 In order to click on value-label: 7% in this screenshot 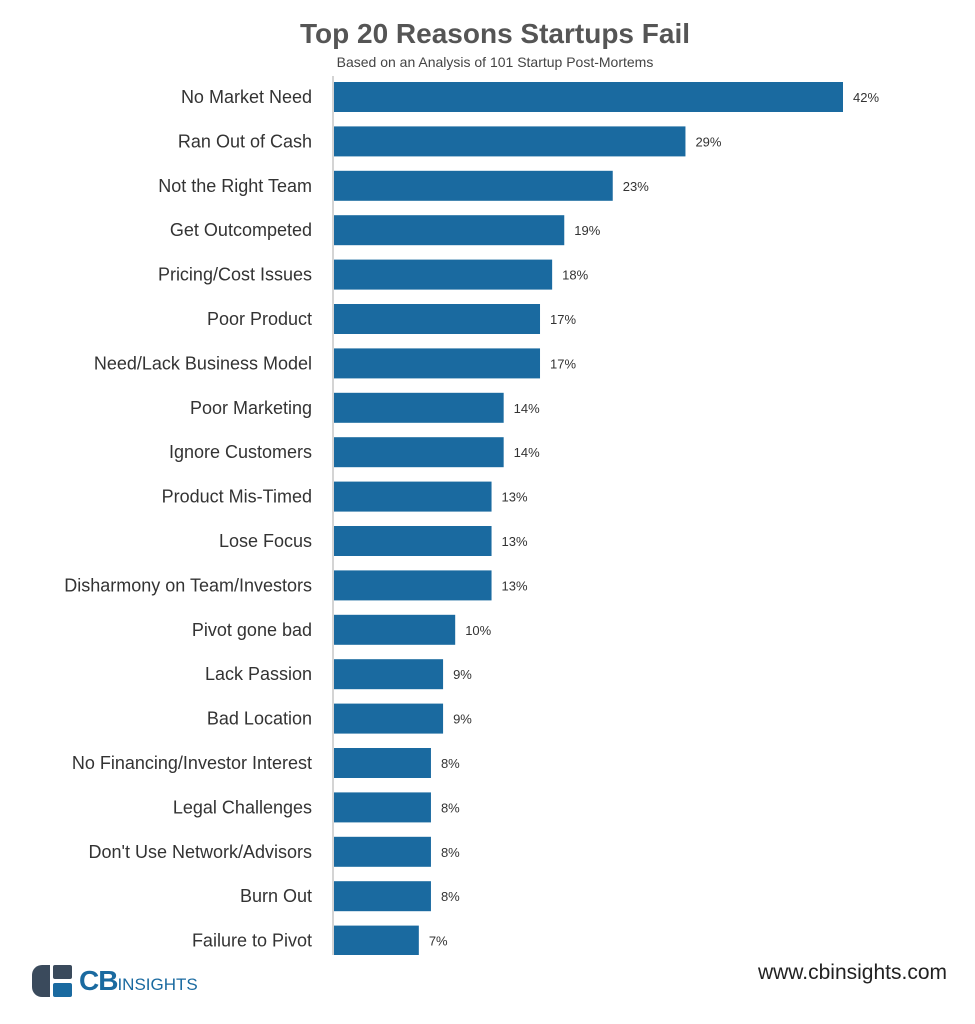, I will do `click(438, 941)`.